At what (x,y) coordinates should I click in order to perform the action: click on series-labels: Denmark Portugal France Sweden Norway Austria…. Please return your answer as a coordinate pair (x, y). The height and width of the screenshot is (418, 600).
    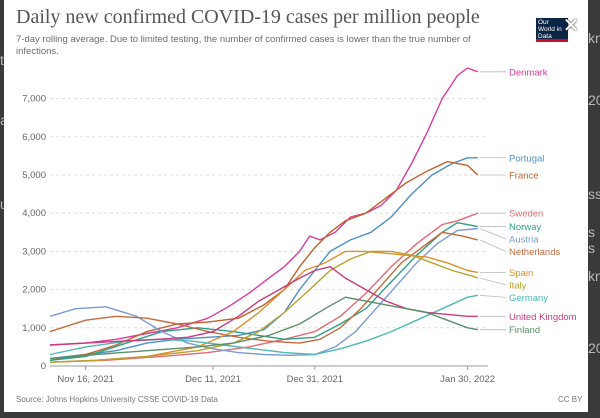
    Looking at the image, I should click on (528, 201).